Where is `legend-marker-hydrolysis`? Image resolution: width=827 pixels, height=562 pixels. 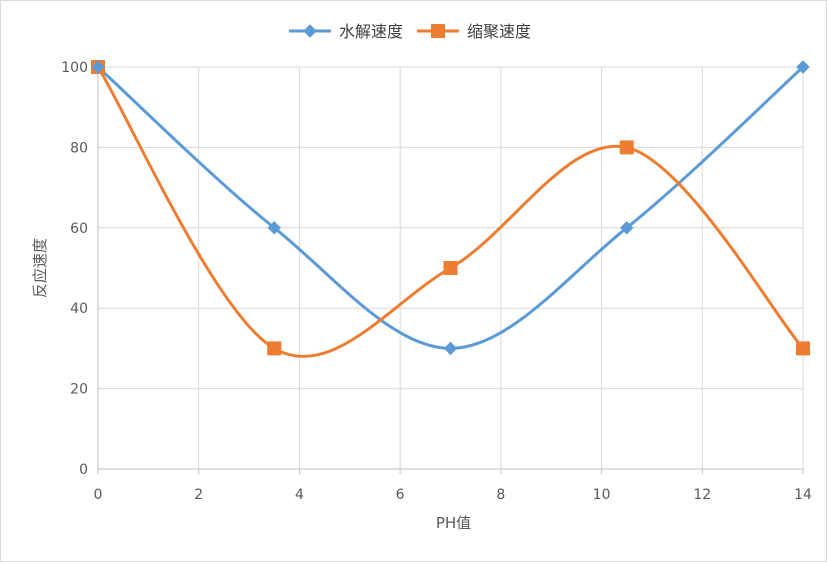 legend-marker-hydrolysis is located at coordinates (310, 31).